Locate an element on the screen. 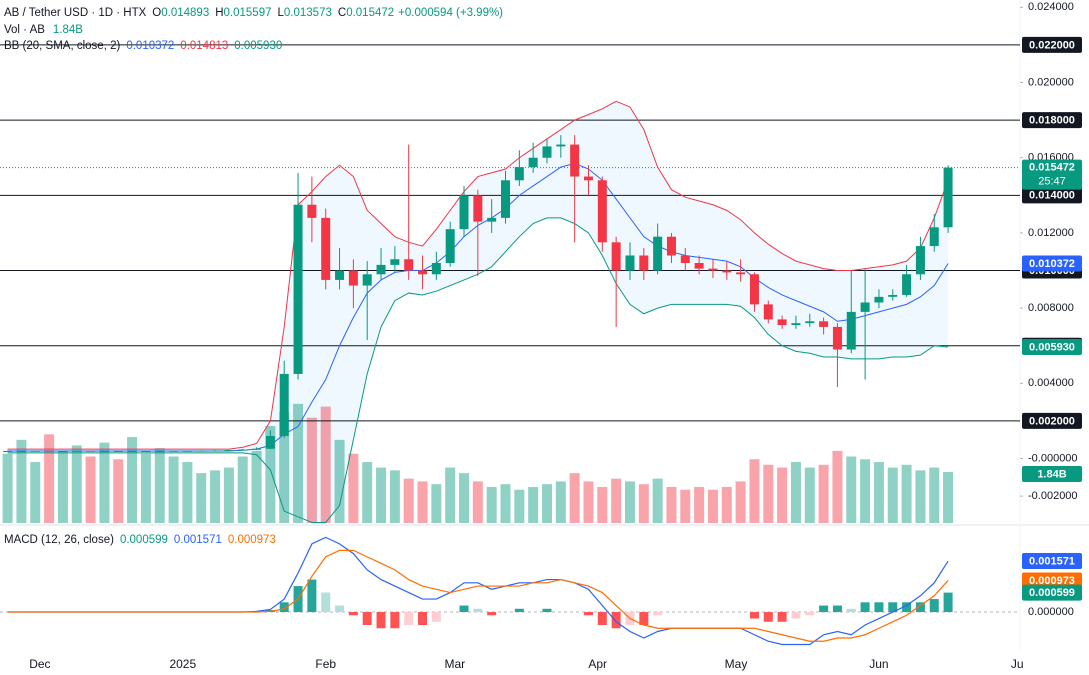 The width and height of the screenshot is (1089, 675). volume-badge-text: 1.84B is located at coordinates (1051, 474).